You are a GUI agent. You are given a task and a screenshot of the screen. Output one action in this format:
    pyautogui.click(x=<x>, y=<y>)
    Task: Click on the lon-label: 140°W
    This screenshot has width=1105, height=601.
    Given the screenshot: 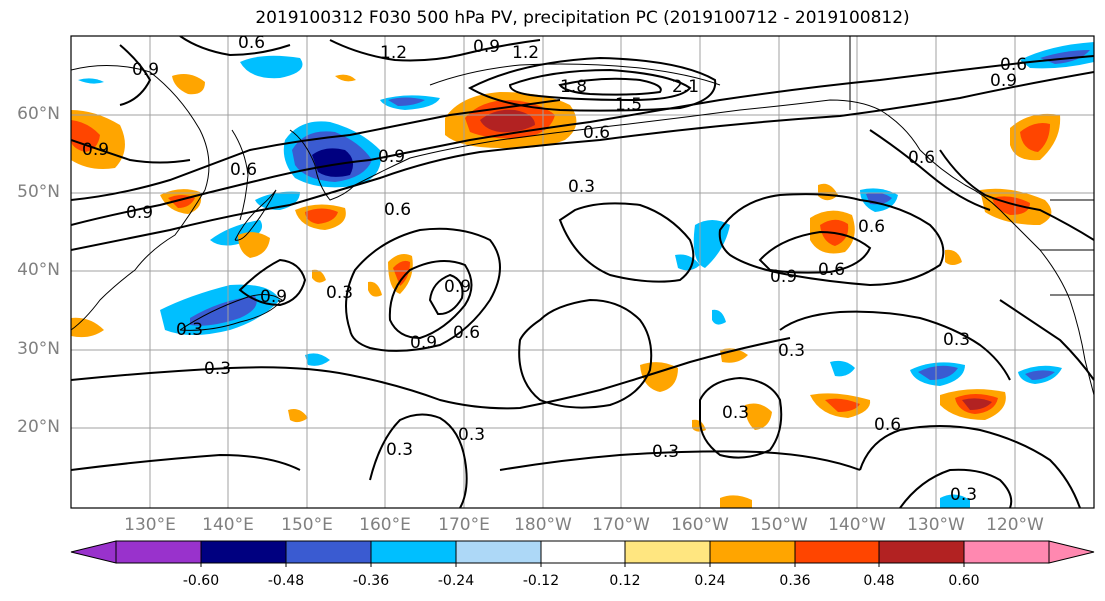 What is the action you would take?
    pyautogui.click(x=857, y=525)
    